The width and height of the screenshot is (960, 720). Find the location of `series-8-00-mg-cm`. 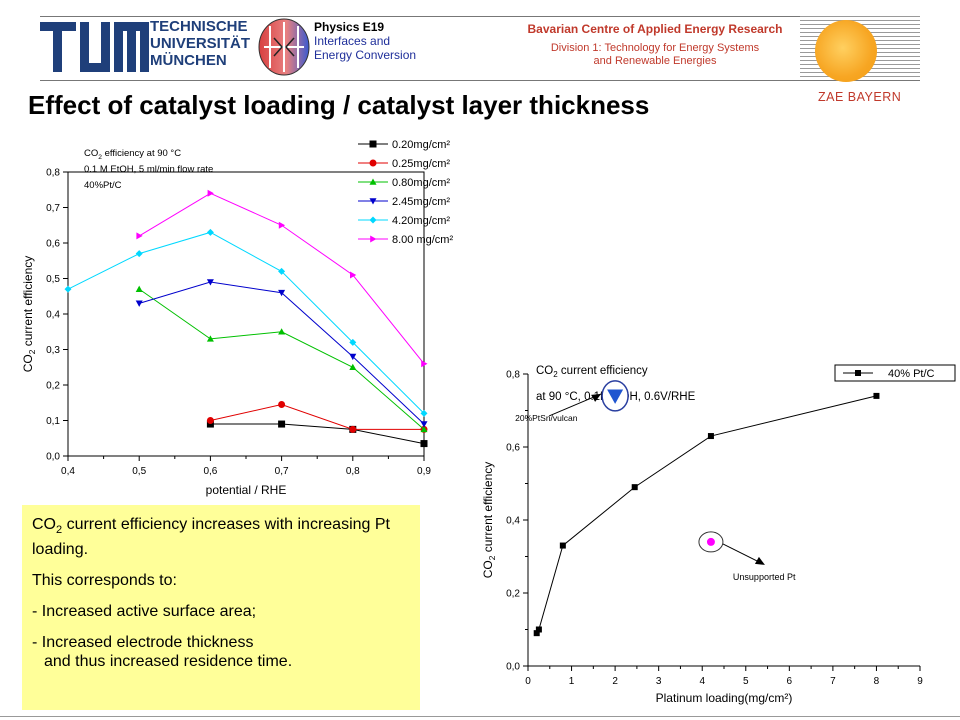

series-8-00-mg-cm is located at coordinates (282, 278).